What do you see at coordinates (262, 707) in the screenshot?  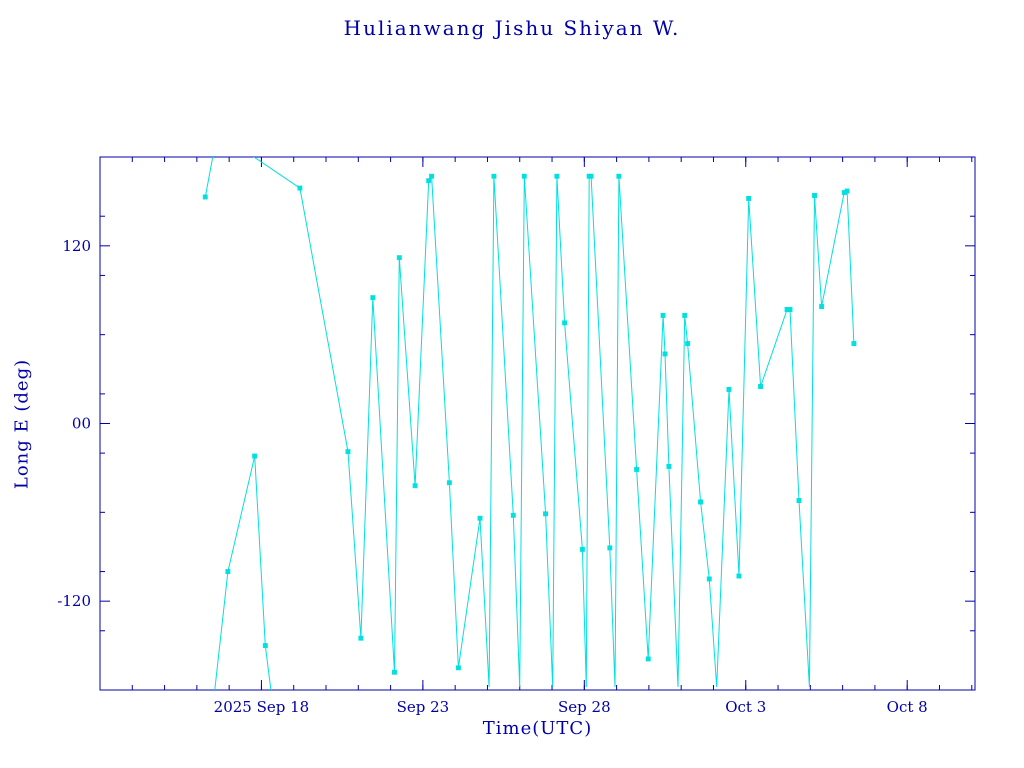 I see `x-tick-label: 2025 Sep 18` at bounding box center [262, 707].